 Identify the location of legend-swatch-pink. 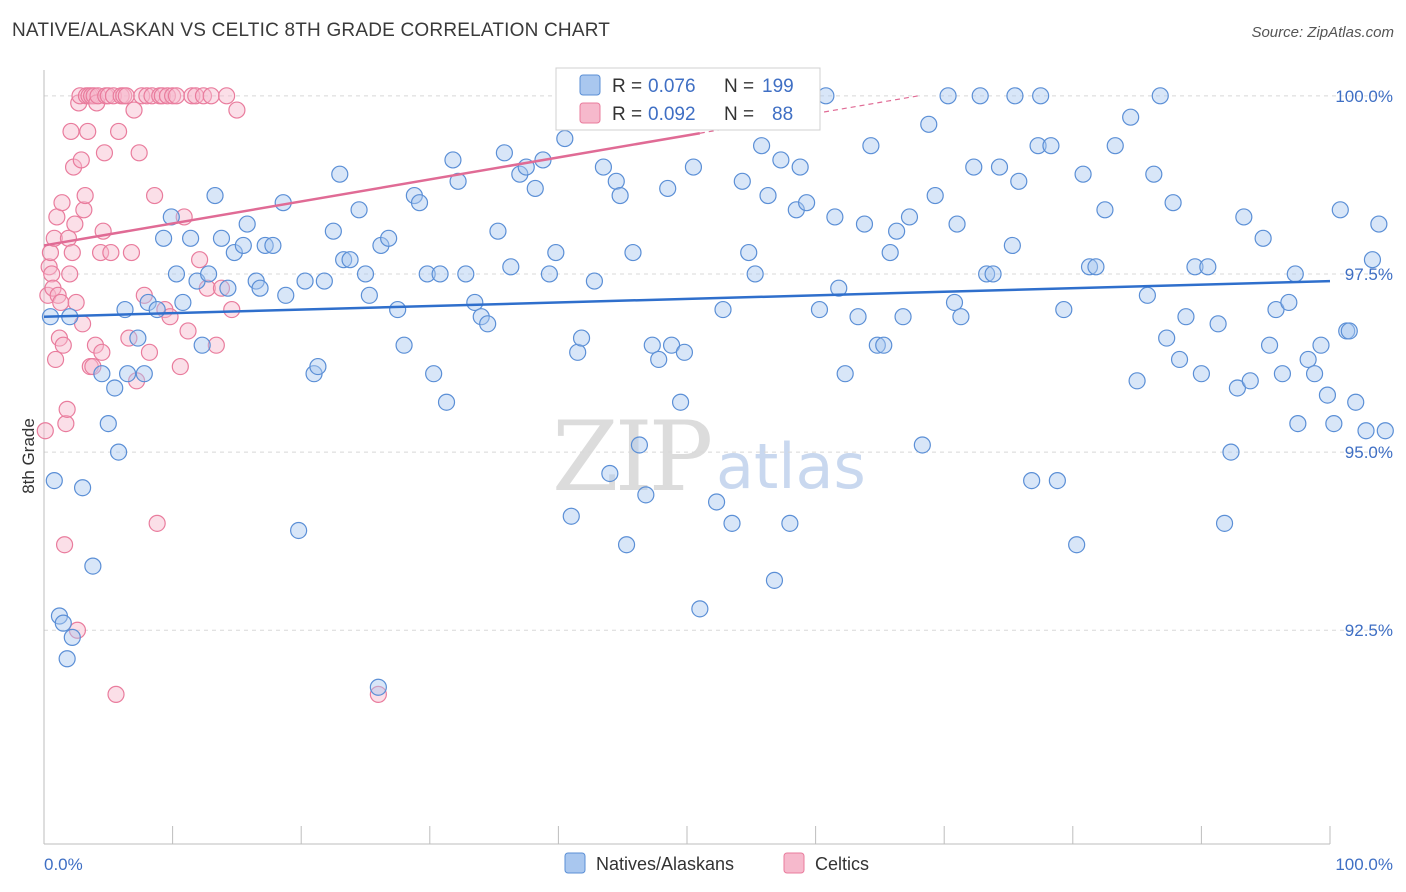
(590, 113).